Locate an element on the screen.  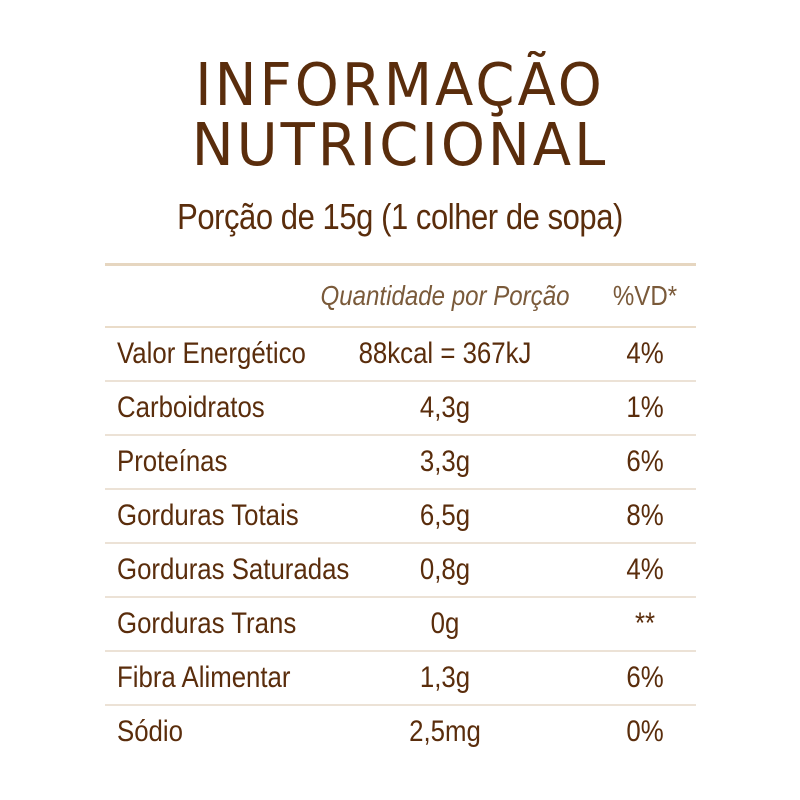
nutrient-name: Gorduras Totais is located at coordinates (208, 515).